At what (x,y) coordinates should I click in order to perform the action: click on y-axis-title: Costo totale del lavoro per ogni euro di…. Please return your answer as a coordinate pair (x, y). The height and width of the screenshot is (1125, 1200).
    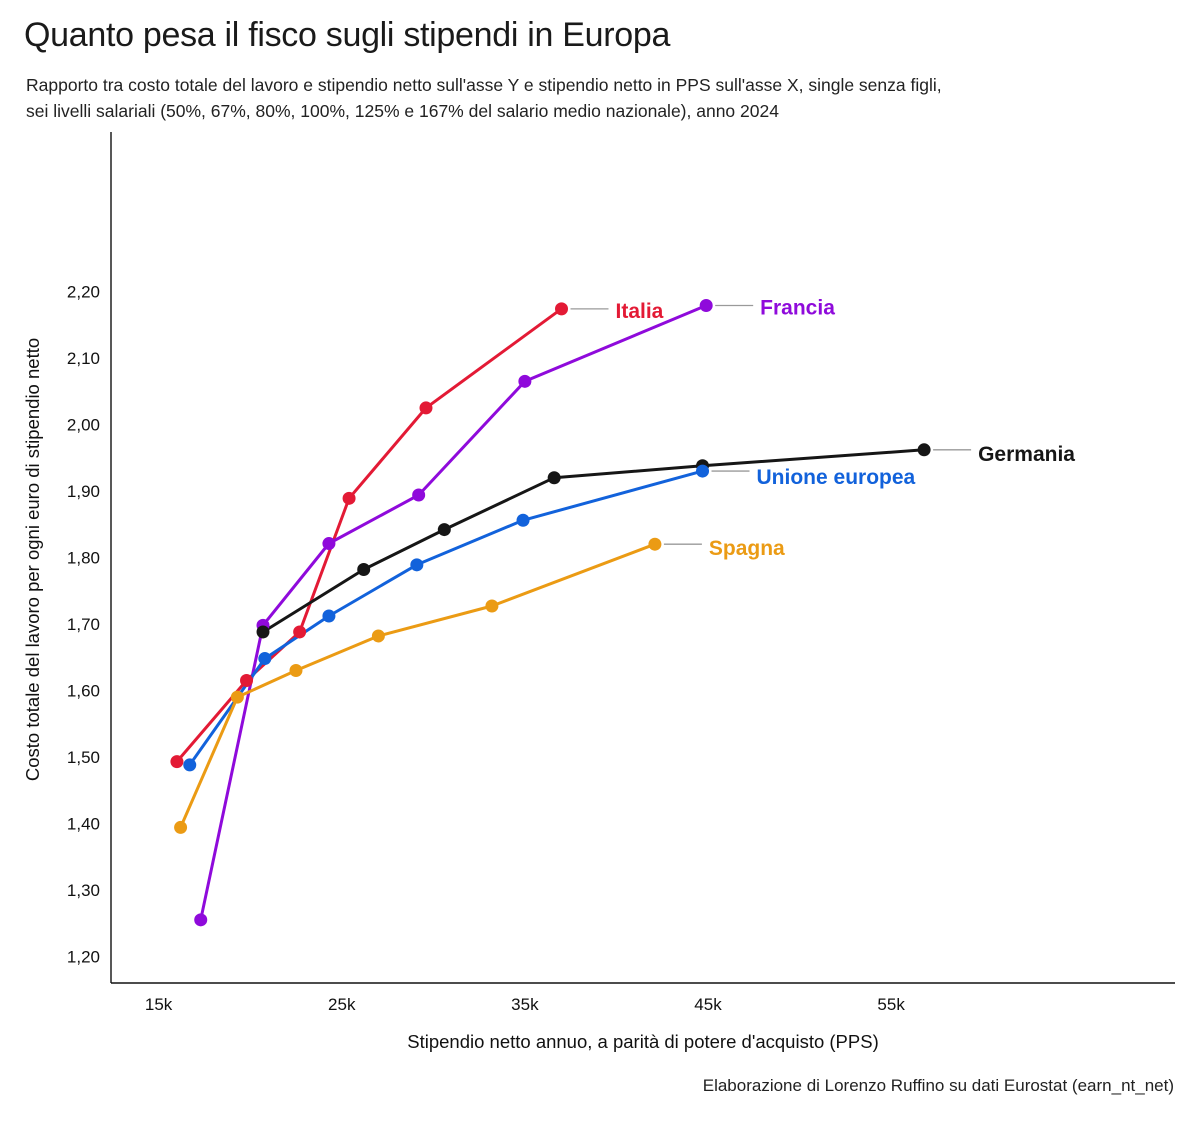
    Looking at the image, I should click on (32, 559).